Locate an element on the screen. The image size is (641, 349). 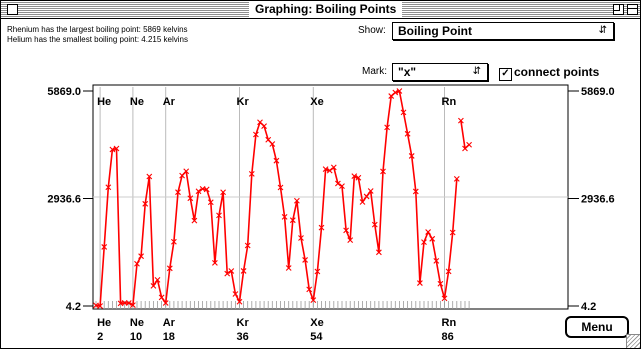
menu-button: Menu is located at coordinates (597, 327).